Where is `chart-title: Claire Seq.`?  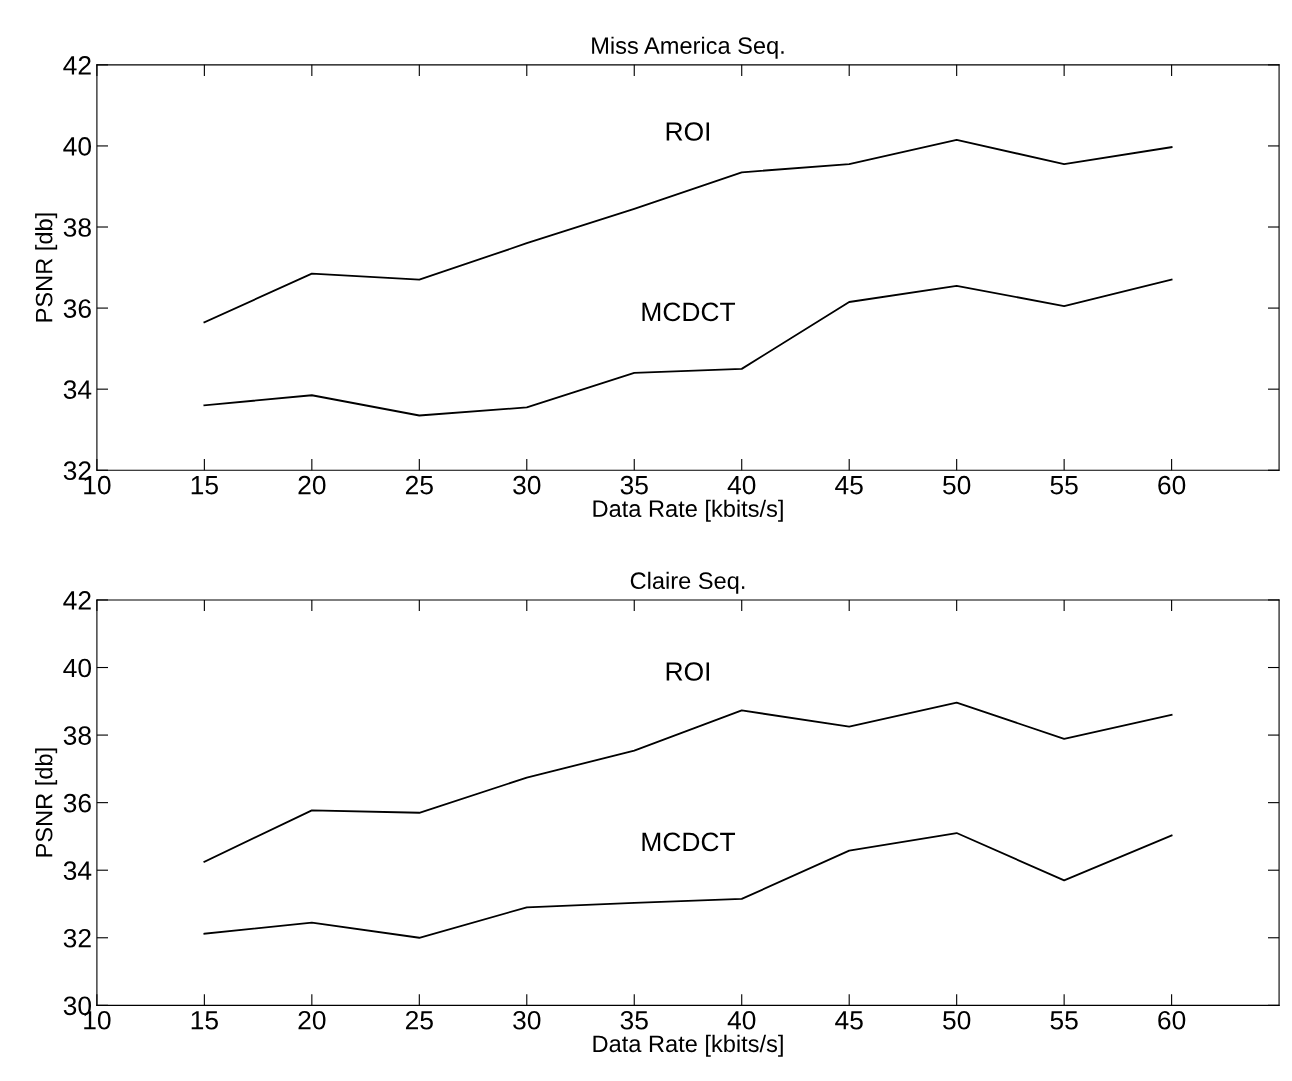 chart-title: Claire Seq. is located at coordinates (687, 582).